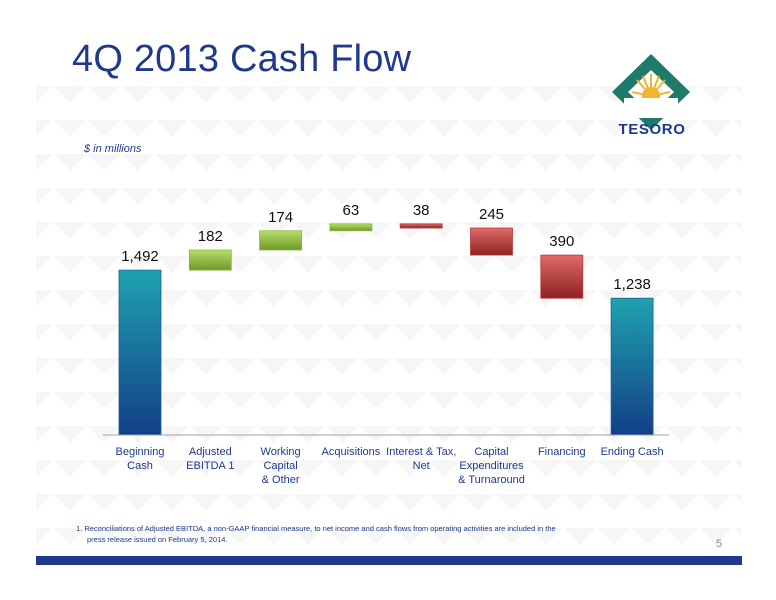 This screenshot has width=776, height=600. Describe the element at coordinates (242, 59) in the screenshot. I see `page-title: 4Q 2013 Cash Flow` at that location.